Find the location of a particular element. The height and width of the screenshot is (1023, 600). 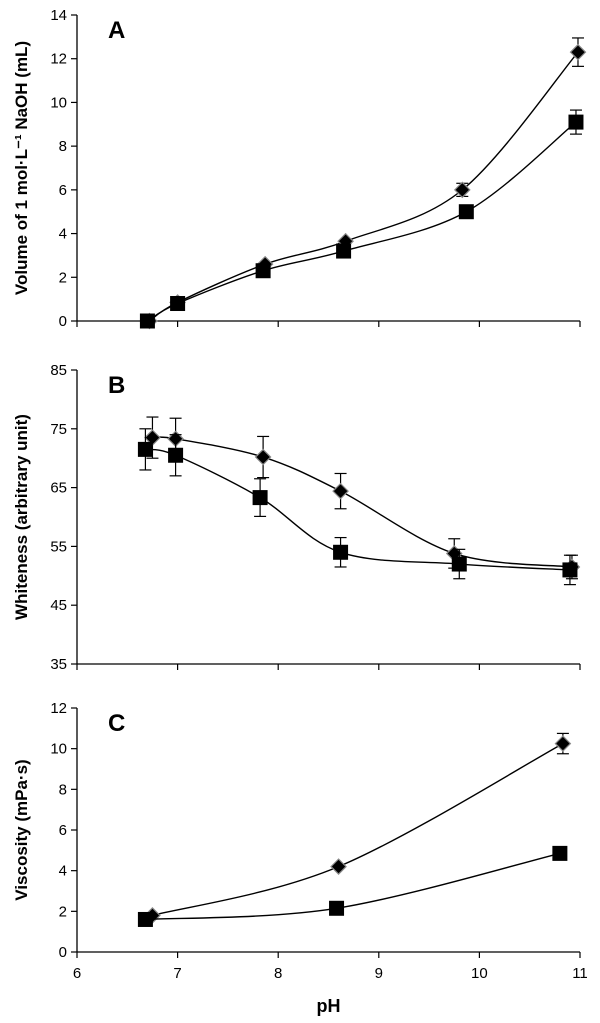

x-tick-label: 11 is located at coordinates (580, 973).